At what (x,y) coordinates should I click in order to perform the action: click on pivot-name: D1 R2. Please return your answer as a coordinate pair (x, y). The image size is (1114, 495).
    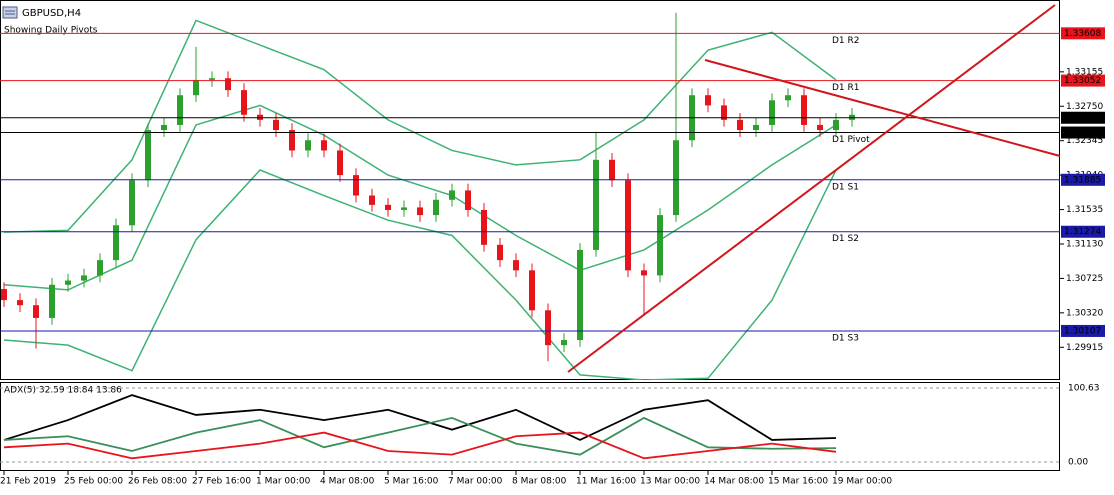
    Looking at the image, I should click on (846, 41).